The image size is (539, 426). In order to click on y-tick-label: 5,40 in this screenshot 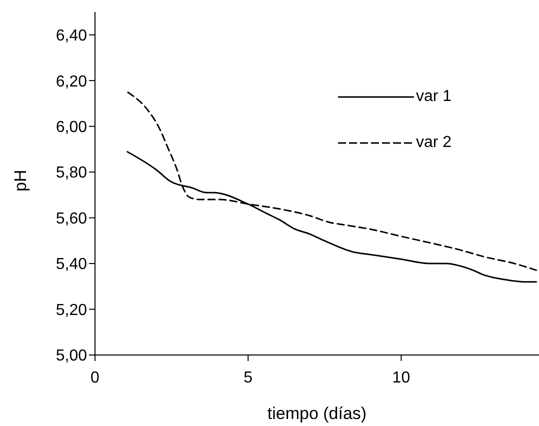, I will do `click(72, 265)`.